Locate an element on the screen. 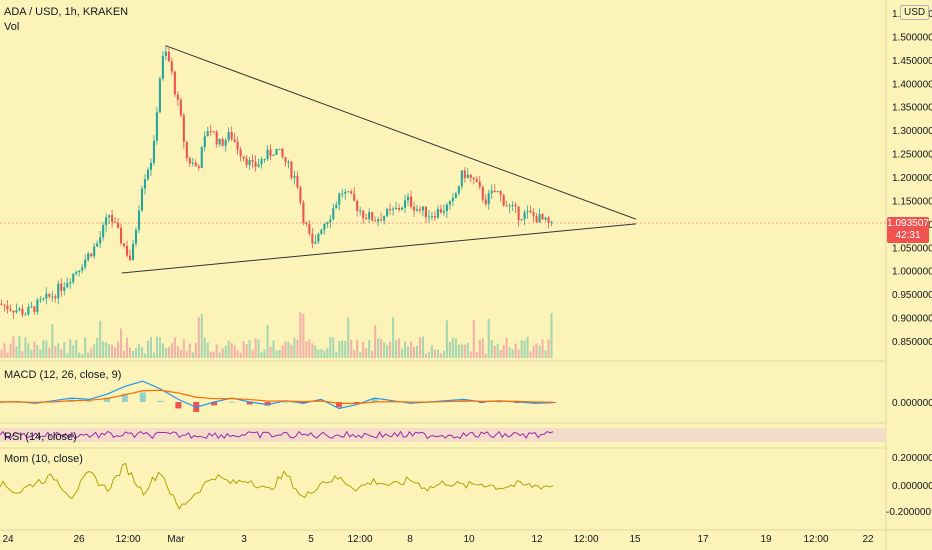  last-price-tag: 1.093507 42:31 is located at coordinates (908, 230).